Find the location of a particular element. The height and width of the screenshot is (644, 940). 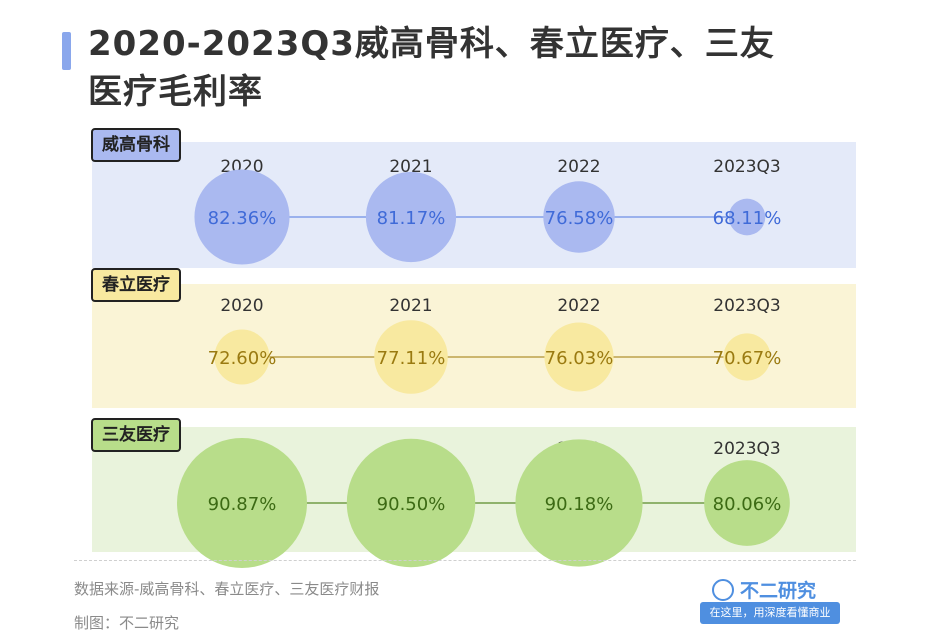

series-tag: 春立医疗 is located at coordinates (136, 285).